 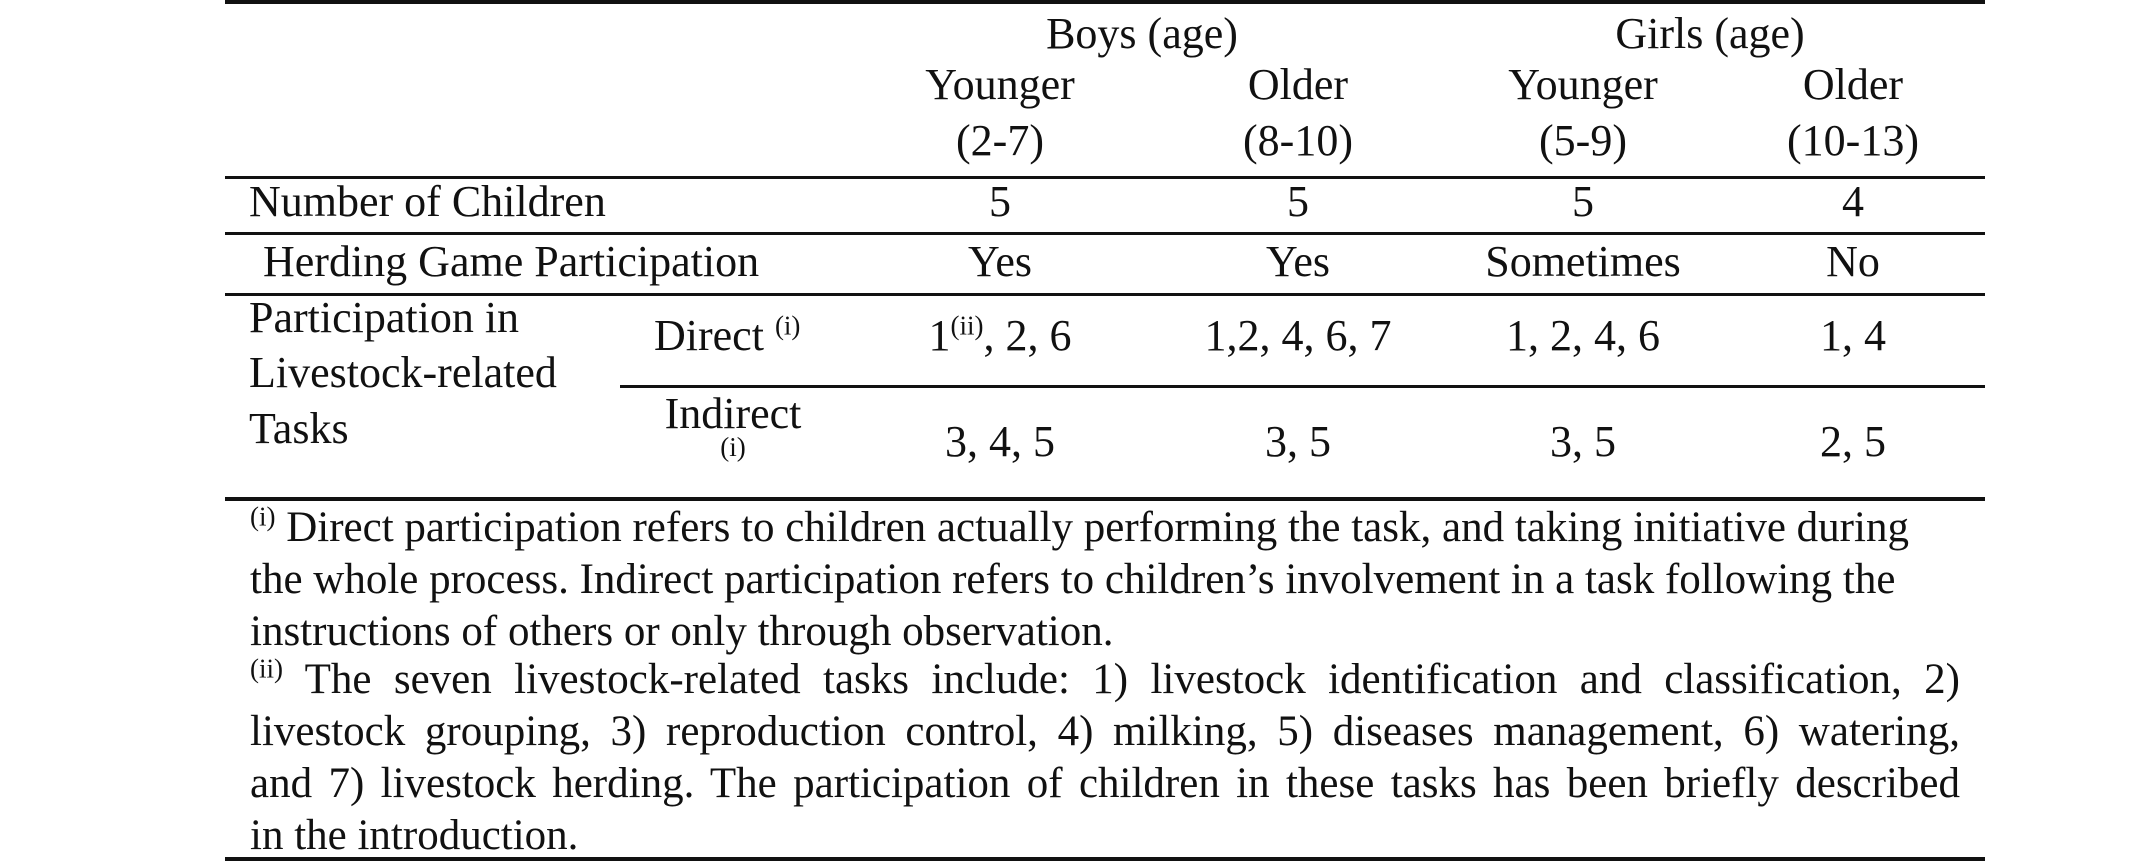 I want to click on header-group-boys: Boys (age), so click(x=1142, y=33).